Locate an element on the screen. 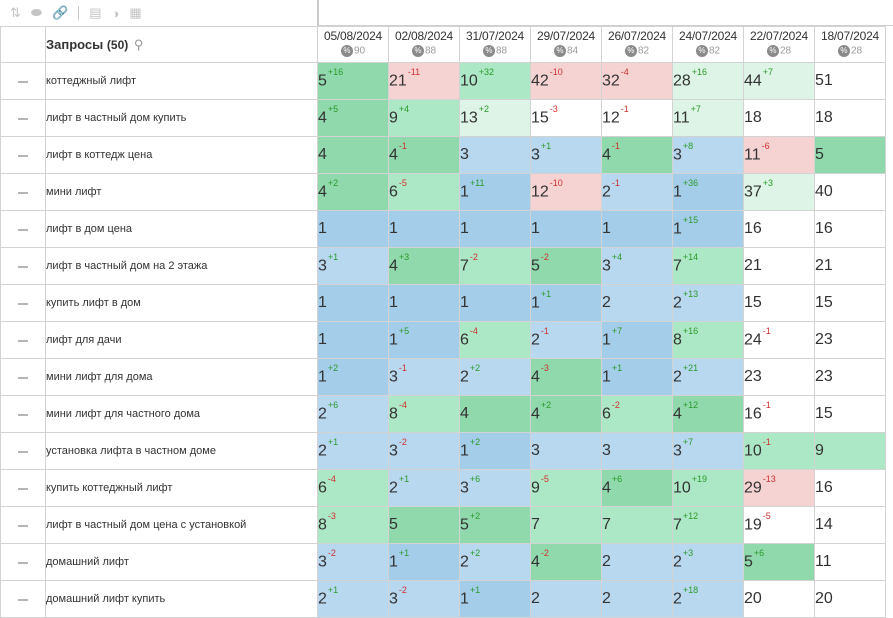  query-cell: домашний лифт is located at coordinates (181, 562).